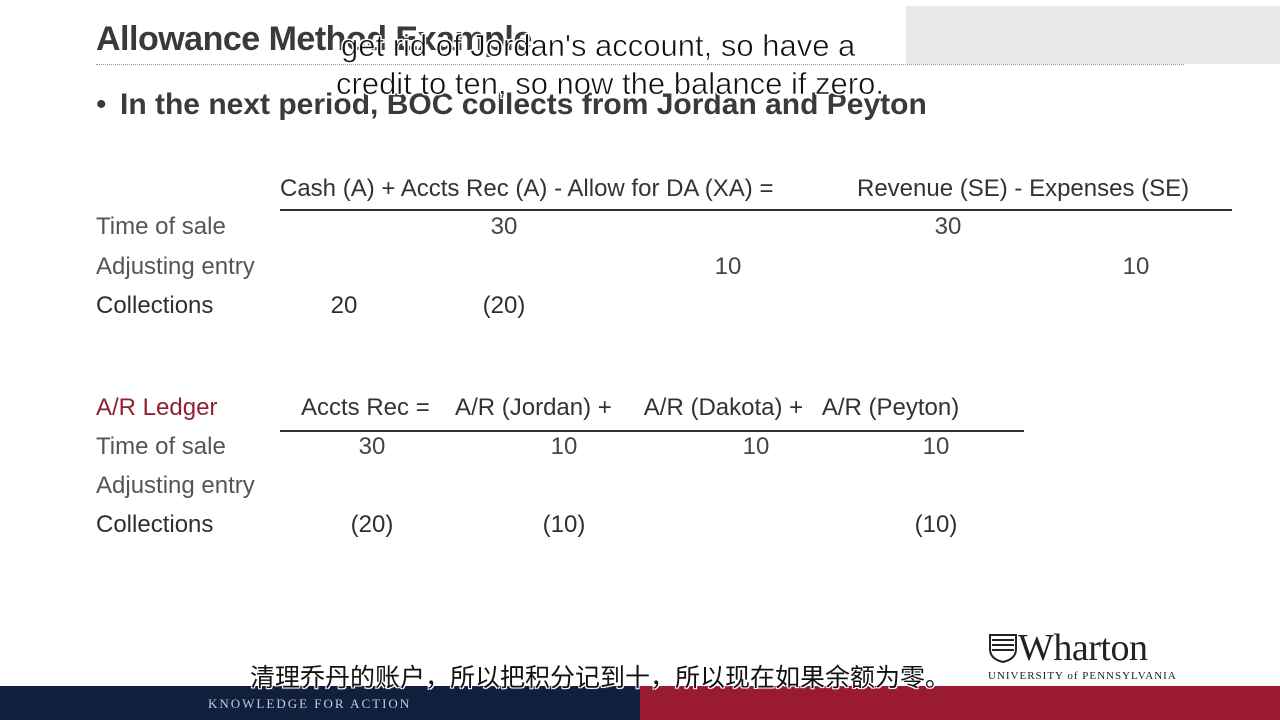 This screenshot has width=1280, height=720. I want to click on table1-header-right: Revenue (SE) - Expenses (SE), so click(1023, 188).